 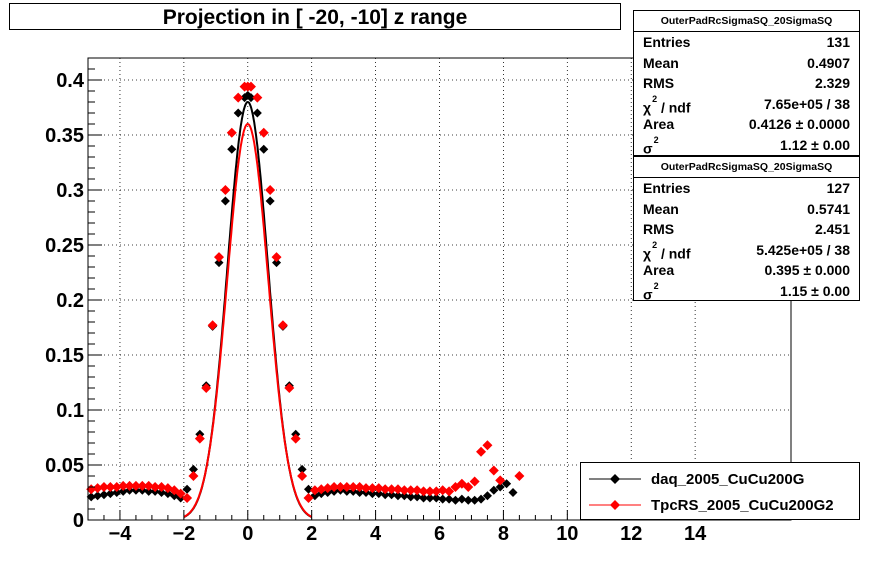 I want to click on y-tick-label: 0.35, so click(x=64, y=136).